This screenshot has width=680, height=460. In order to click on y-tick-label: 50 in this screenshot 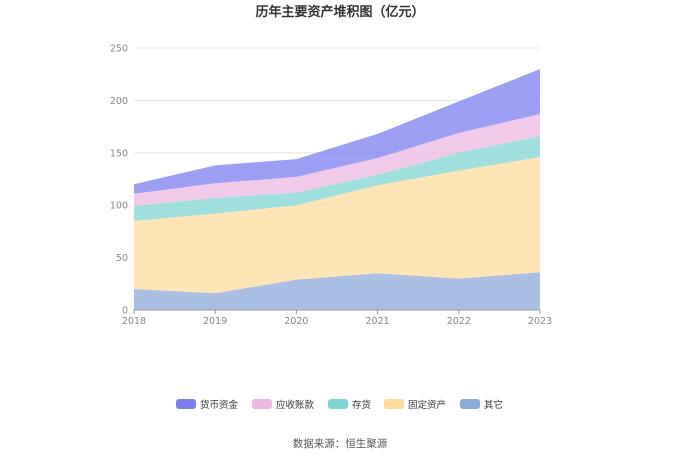, I will do `click(122, 258)`.